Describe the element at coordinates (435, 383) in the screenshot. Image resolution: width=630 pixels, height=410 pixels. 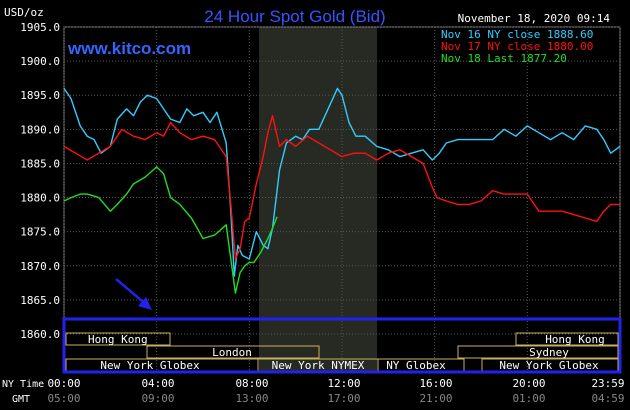
I see `x-tick-ny: 16:00` at that location.